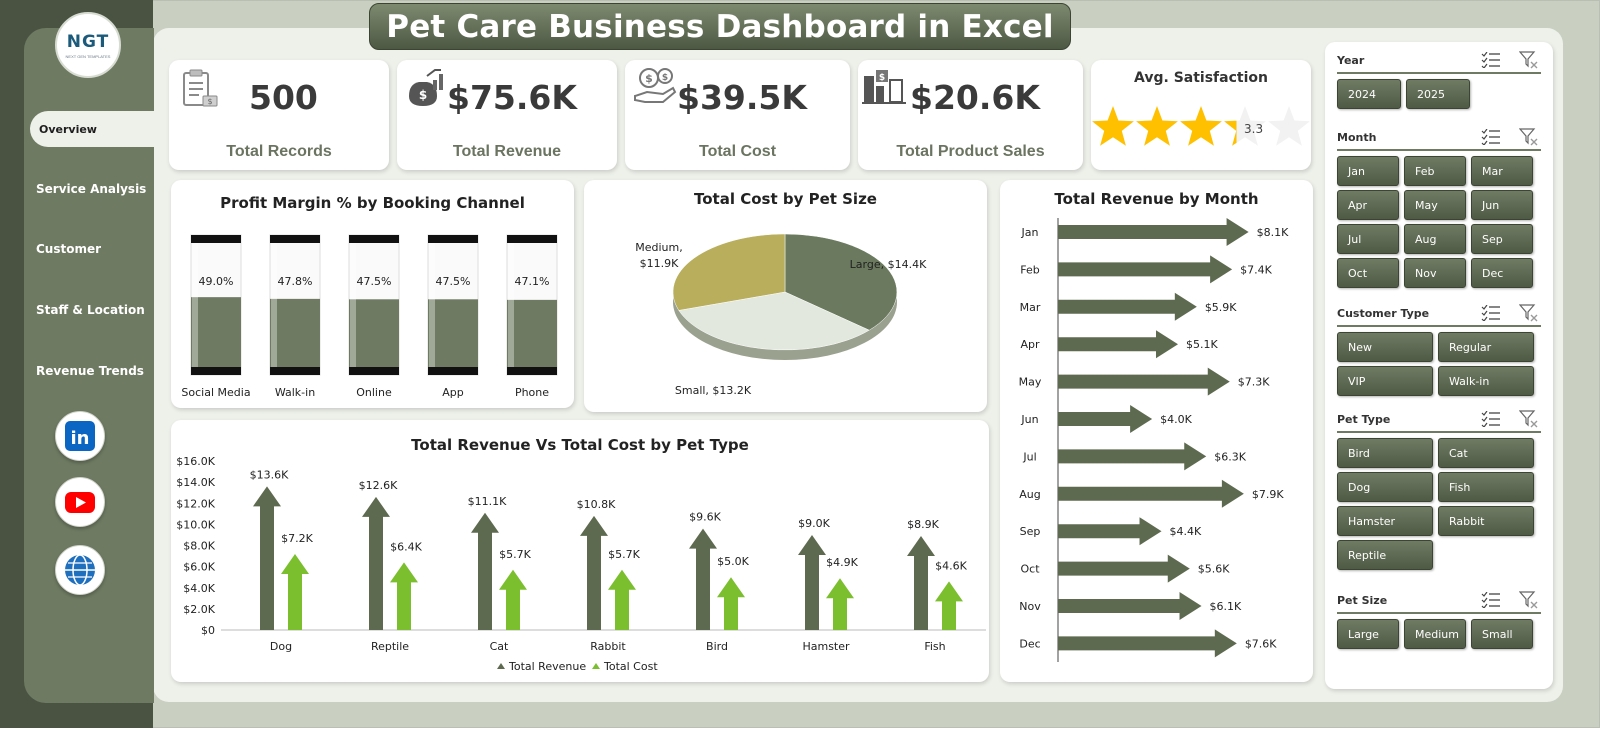 The width and height of the screenshot is (1600, 741). Describe the element at coordinates (1486, 347) in the screenshot. I see `slicer-item-regular: Regular` at that location.